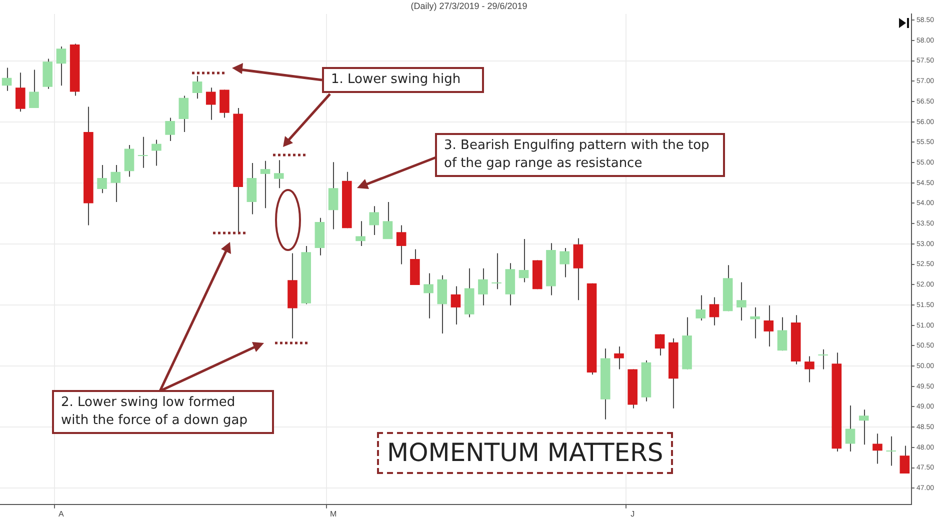 This screenshot has height=526, width=938. What do you see at coordinates (61, 513) in the screenshot?
I see `x-tick-label: A` at bounding box center [61, 513].